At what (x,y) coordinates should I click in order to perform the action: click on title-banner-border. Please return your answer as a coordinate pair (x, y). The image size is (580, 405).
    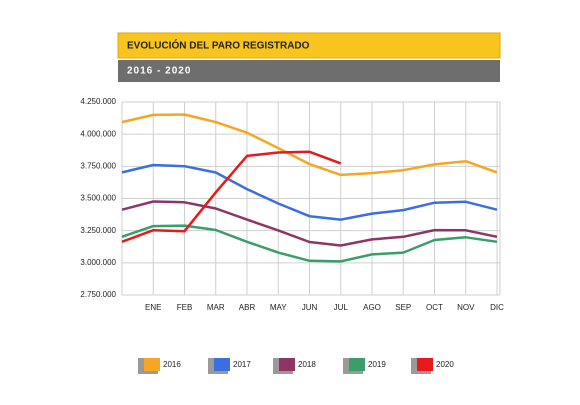
    Looking at the image, I should click on (309, 45).